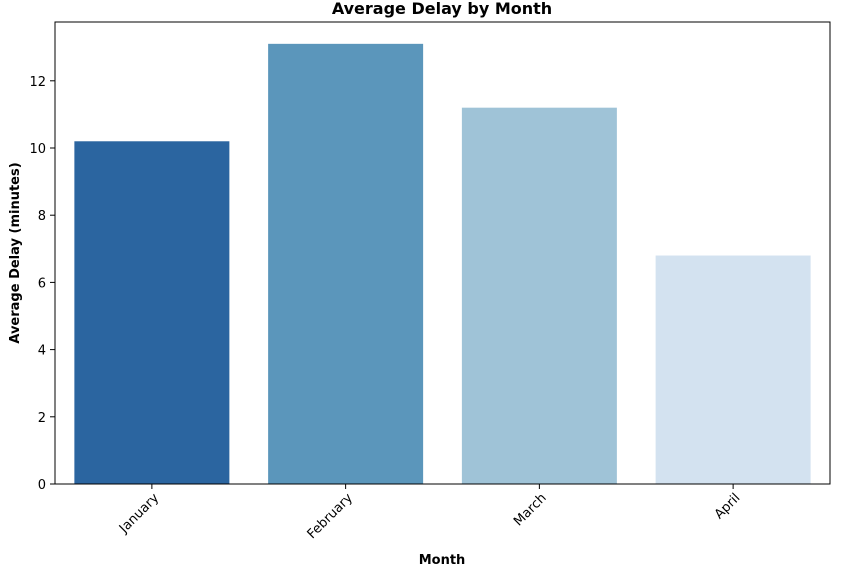  What do you see at coordinates (728, 507) in the screenshot?
I see `x-tick-label: April` at bounding box center [728, 507].